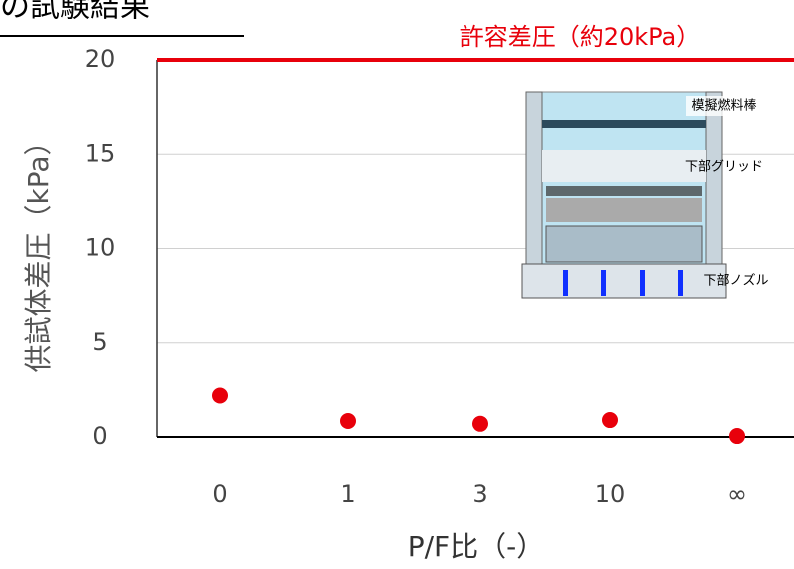  Describe the element at coordinates (737, 494) in the screenshot. I see `x-tick-label: ∞` at that location.